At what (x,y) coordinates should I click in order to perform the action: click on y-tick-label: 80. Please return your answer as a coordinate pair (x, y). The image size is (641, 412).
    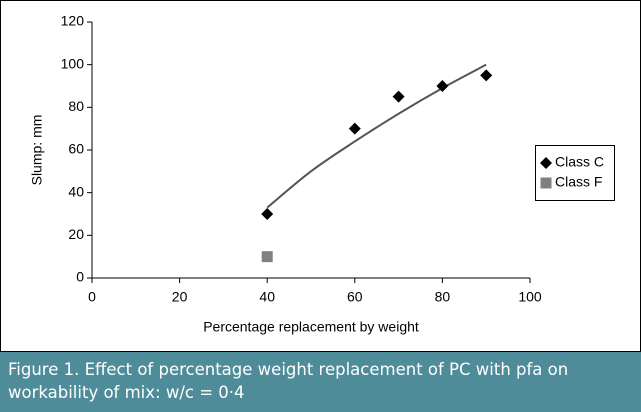
    Looking at the image, I should click on (76, 106).